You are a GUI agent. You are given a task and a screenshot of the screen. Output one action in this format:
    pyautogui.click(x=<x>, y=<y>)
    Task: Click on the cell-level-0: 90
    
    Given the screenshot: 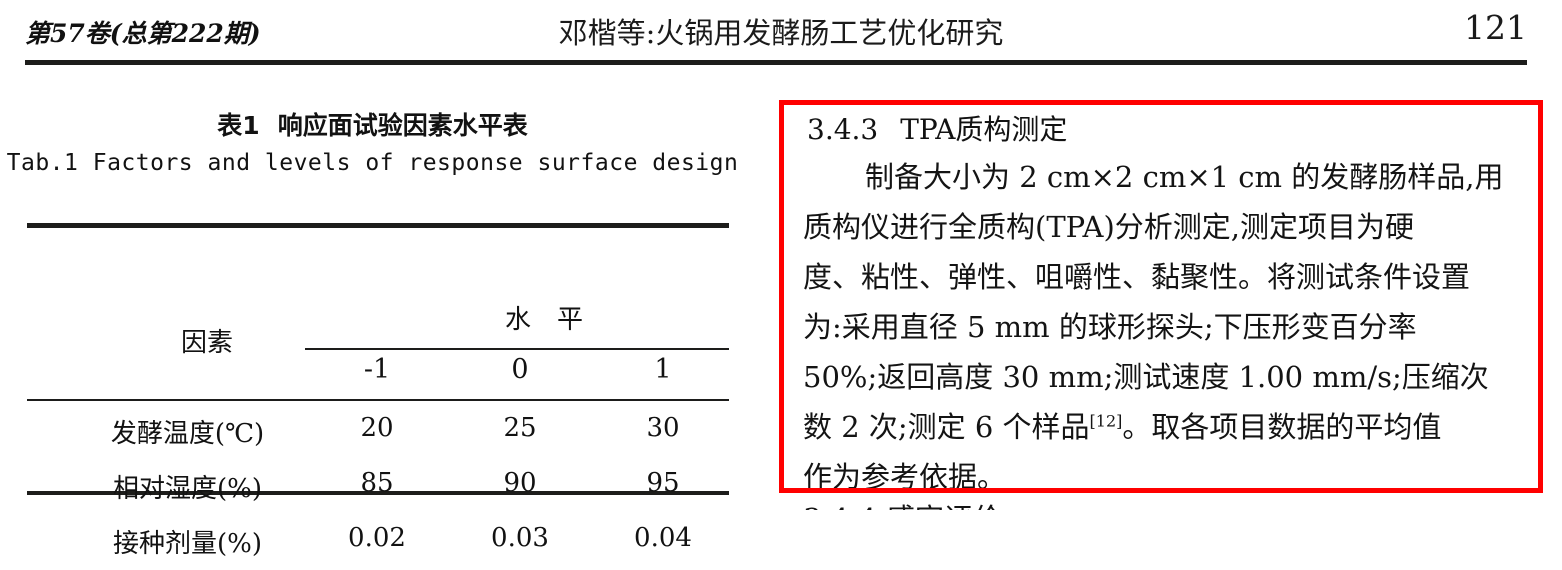 What is the action you would take?
    pyautogui.click(x=520, y=483)
    